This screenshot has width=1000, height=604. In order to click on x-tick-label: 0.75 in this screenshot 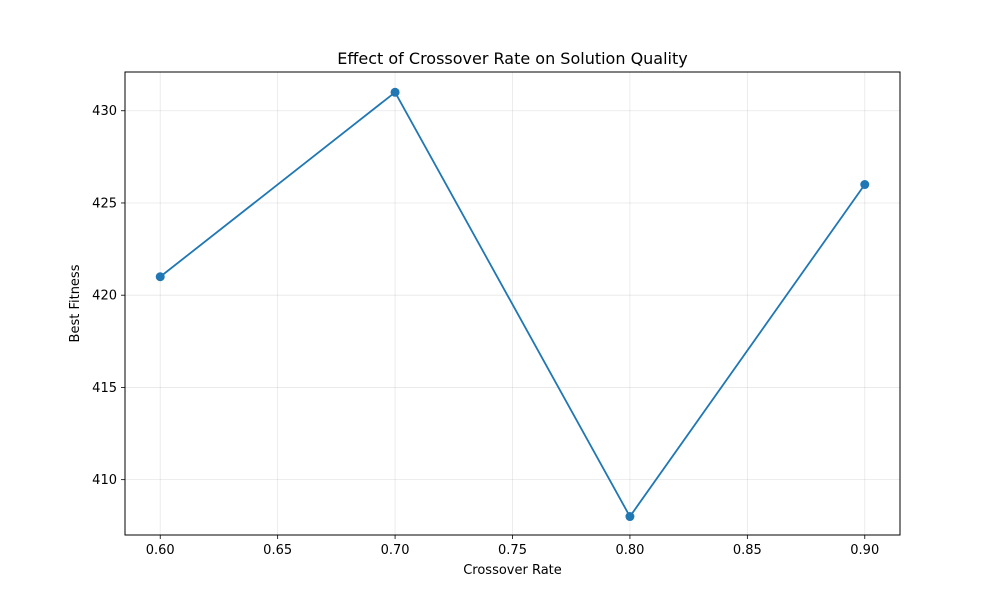, I will do `click(512, 550)`.